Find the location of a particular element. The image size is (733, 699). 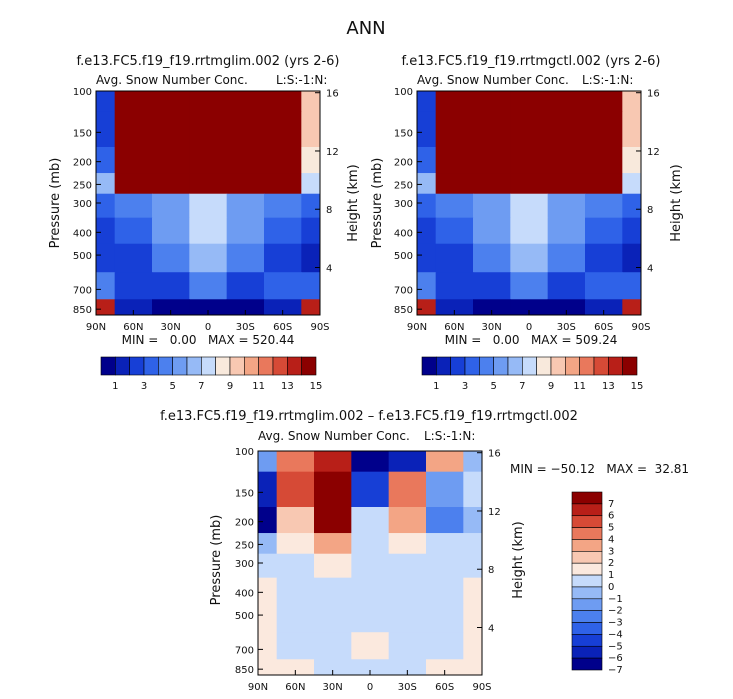

y-tick-label: 250 is located at coordinates (244, 545).